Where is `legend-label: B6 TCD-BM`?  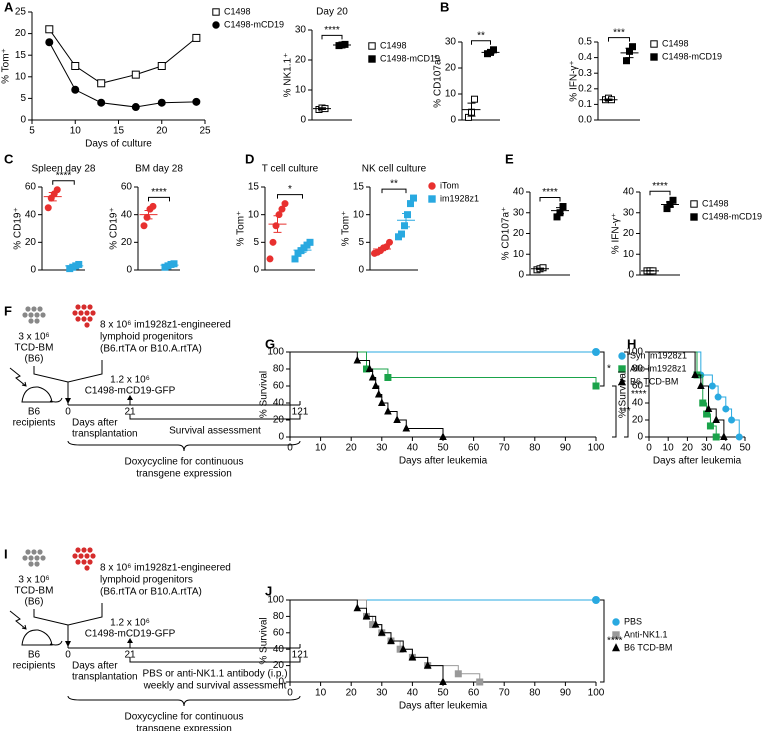 legend-label: B6 TCD-BM is located at coordinates (654, 381).